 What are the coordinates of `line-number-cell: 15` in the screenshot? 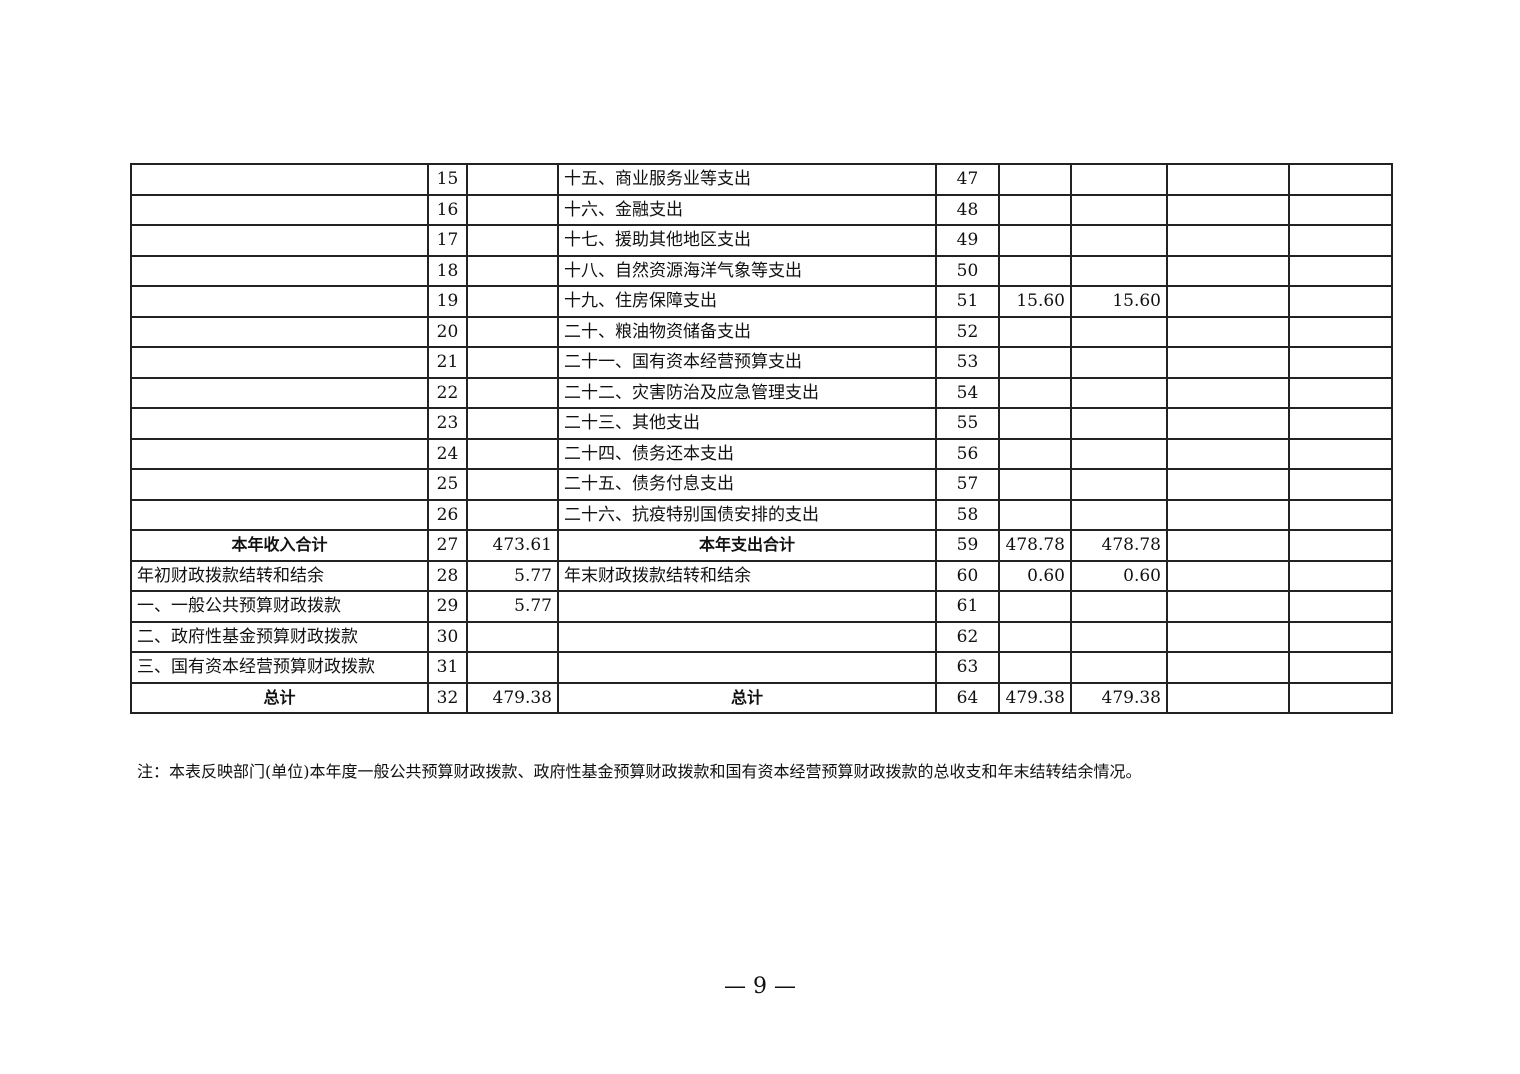 It's located at (447, 179).